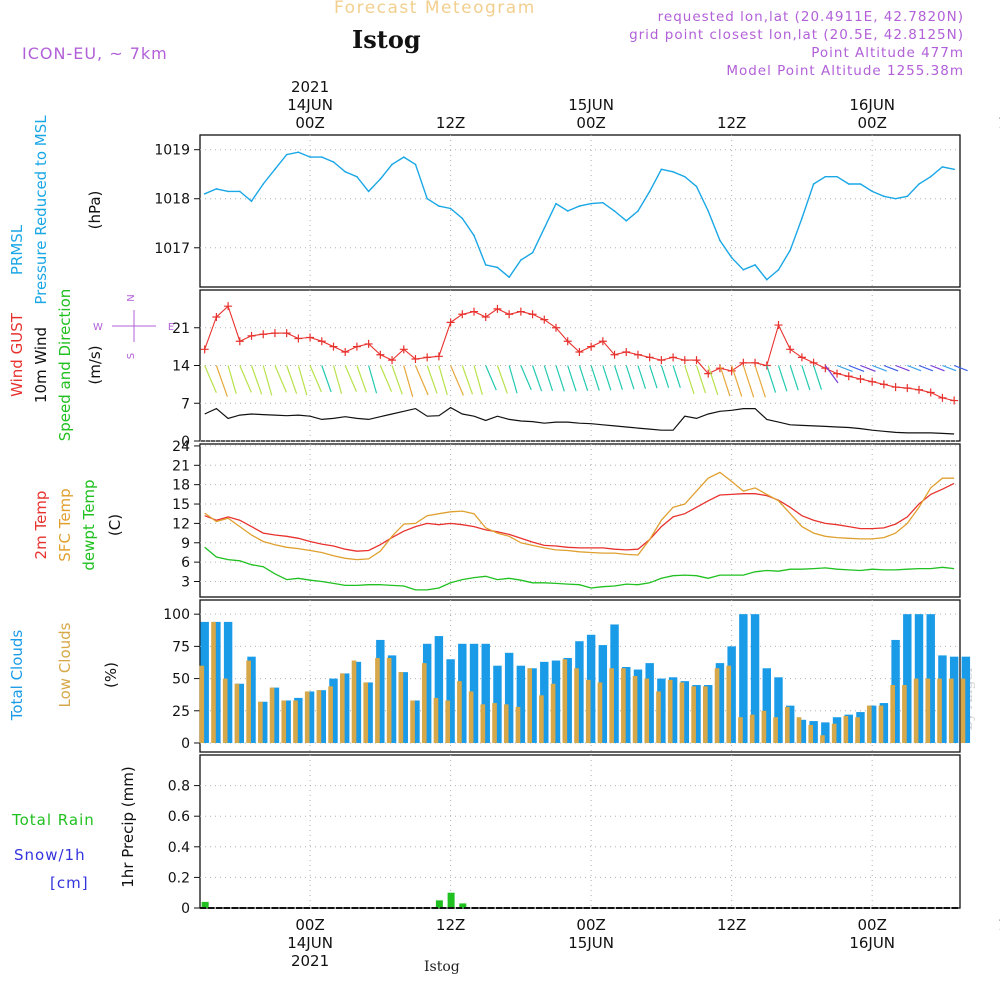  Describe the element at coordinates (872, 943) in the screenshot. I see `time-label-bottom: 16JUN` at that location.